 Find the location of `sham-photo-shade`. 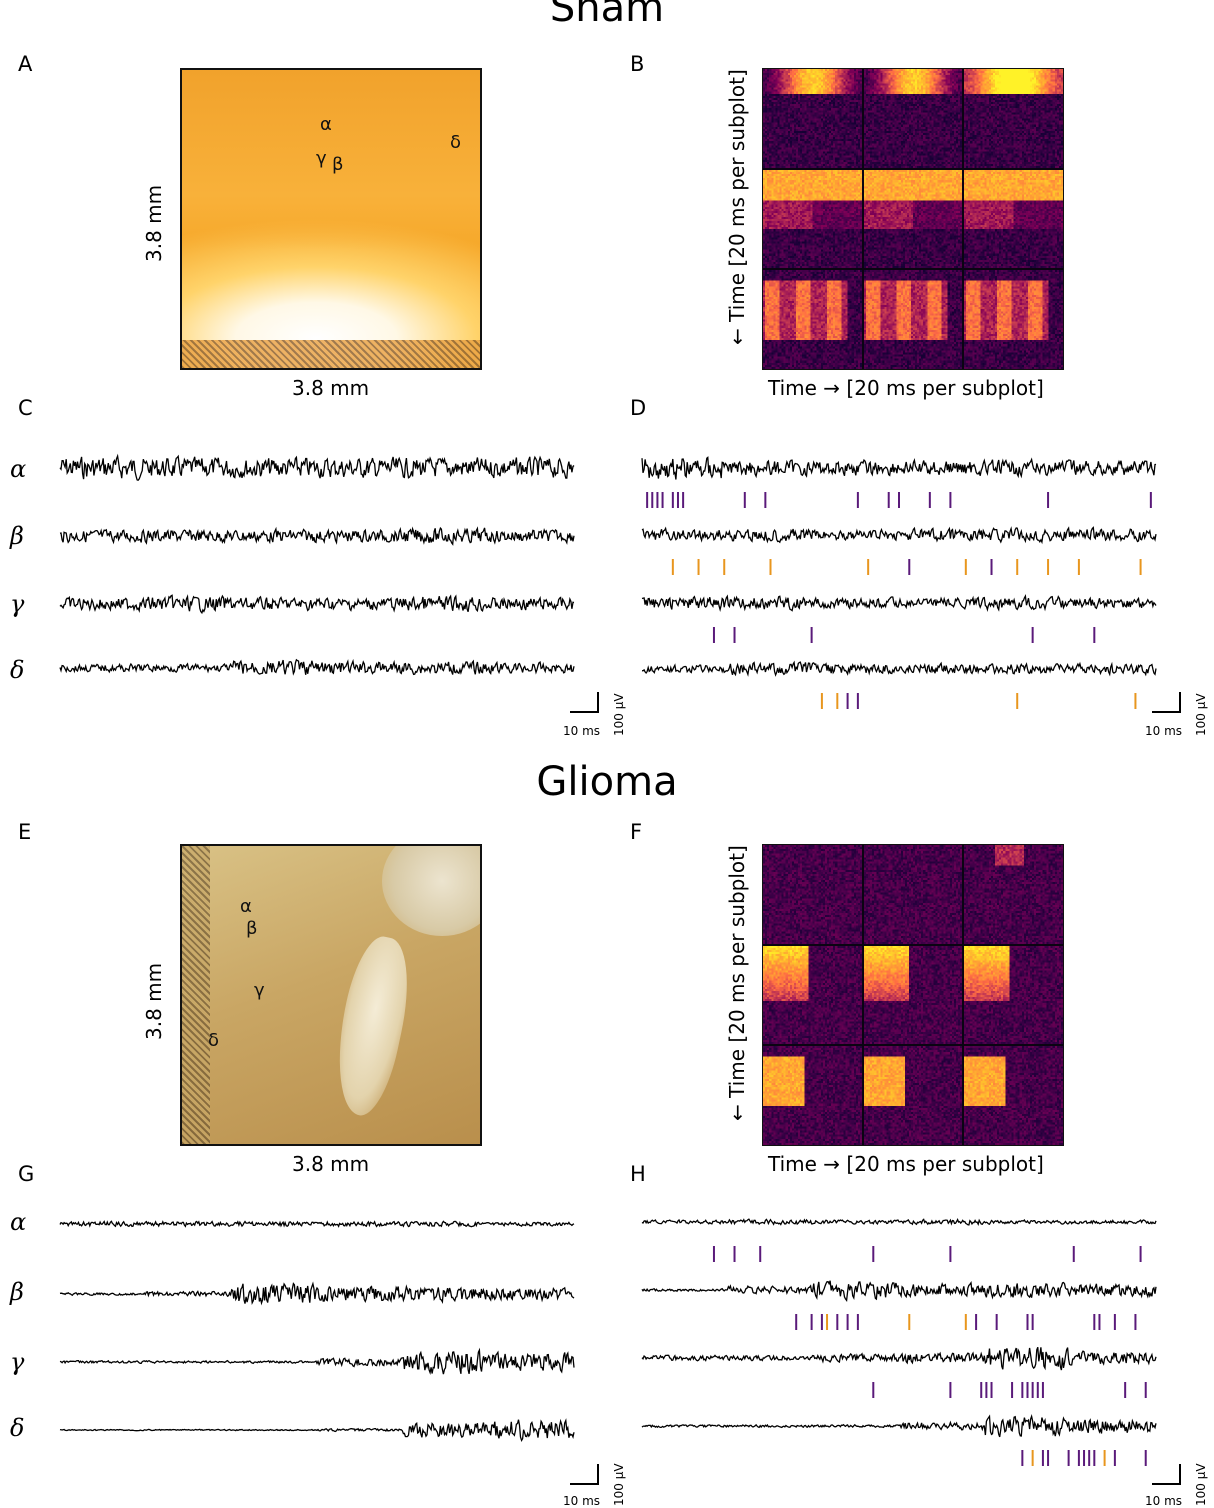

sham-photo-shade is located at coordinates (331, 159).